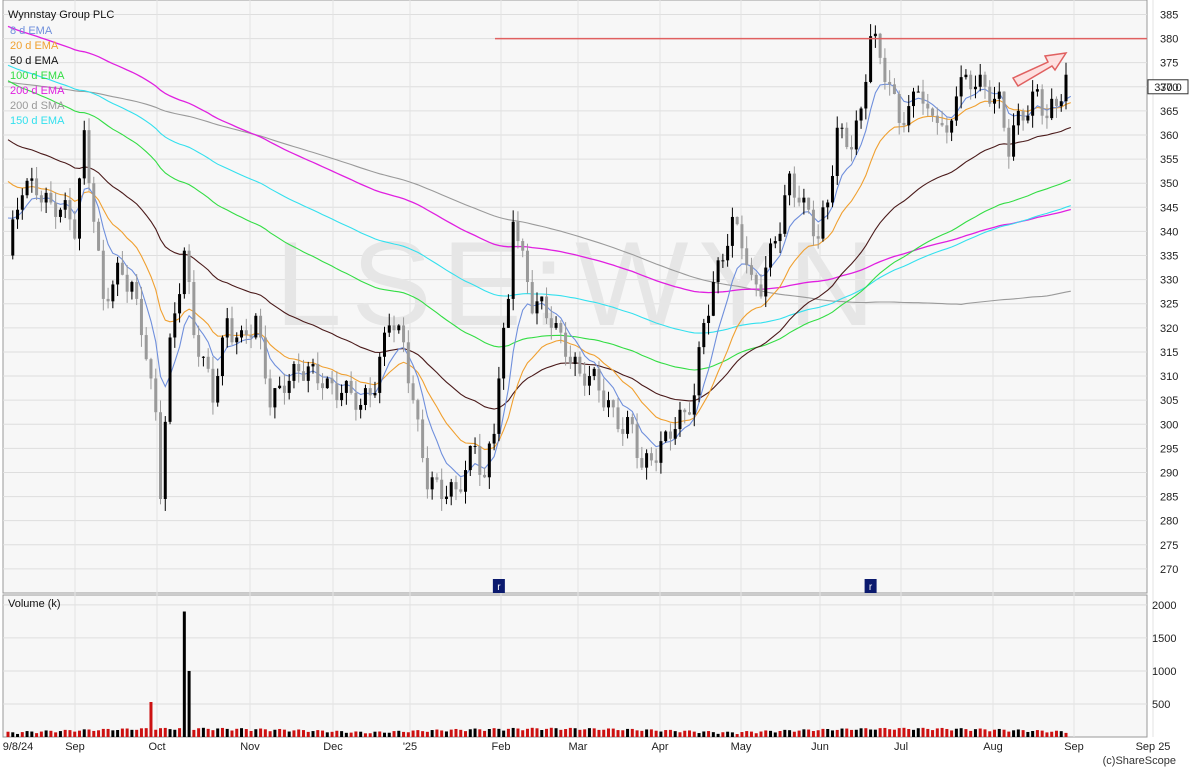 Image resolution: width=1200 pixels, height=768 pixels. Describe the element at coordinates (1169, 329) in the screenshot. I see `price-tick-label: 320` at that location.